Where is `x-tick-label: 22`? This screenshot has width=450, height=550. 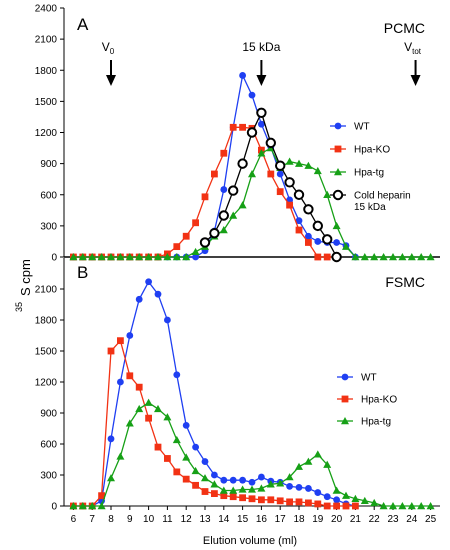 x-tick-label: 22 is located at coordinates (375, 519).